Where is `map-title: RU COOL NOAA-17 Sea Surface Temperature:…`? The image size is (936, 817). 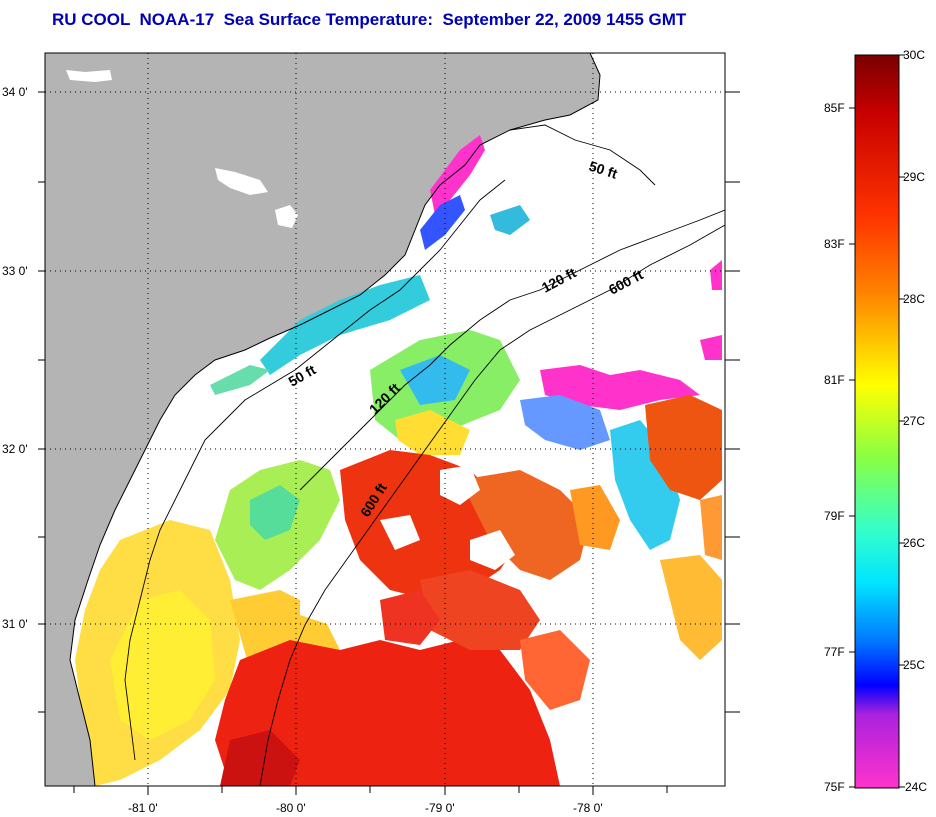
map-title: RU COOL NOAA-17 Sea Surface Temperature:… is located at coordinates (369, 19).